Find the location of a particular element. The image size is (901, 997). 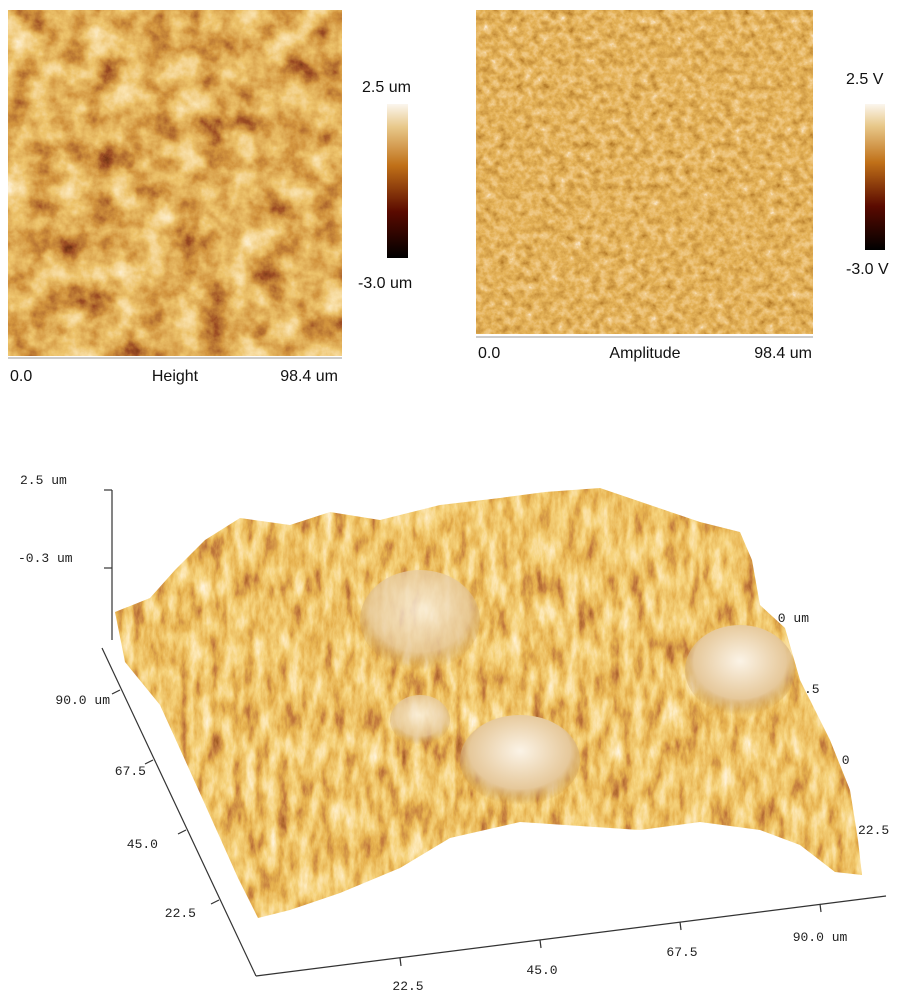

amplitude-colorbar is located at coordinates (875, 177).